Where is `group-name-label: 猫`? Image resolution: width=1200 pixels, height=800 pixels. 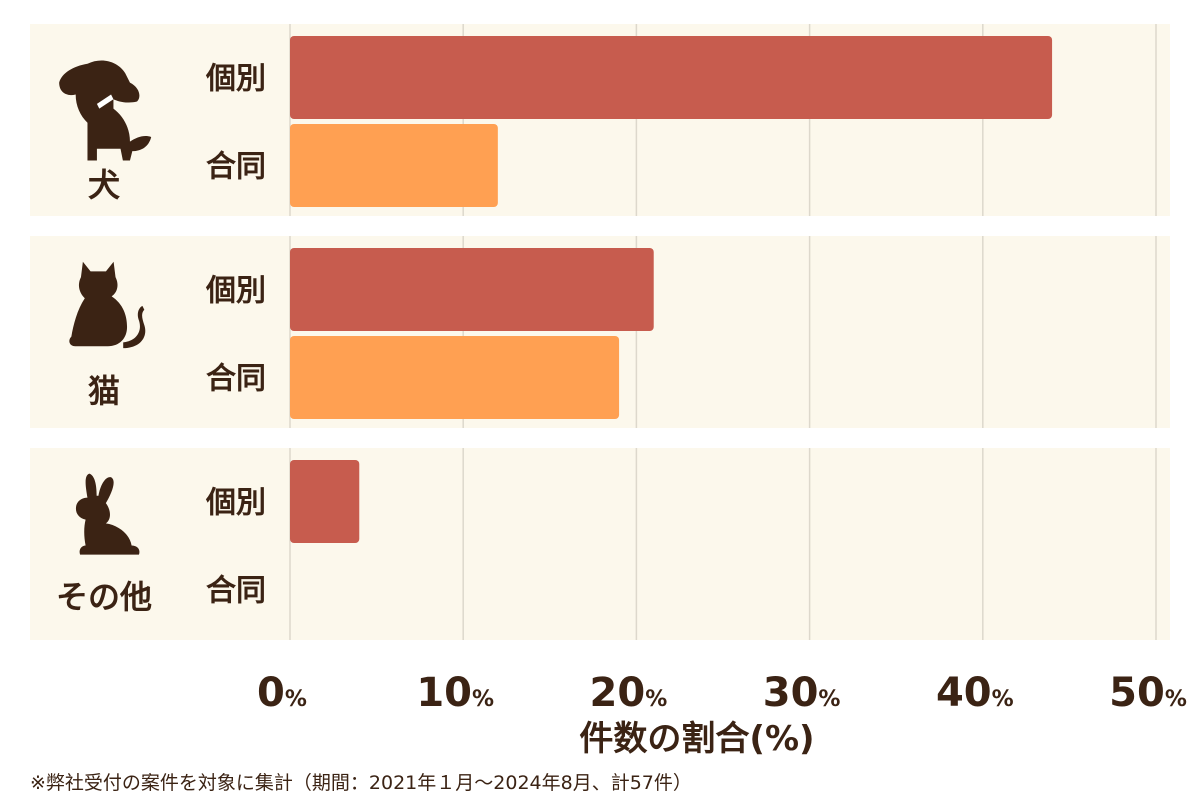 group-name-label: 猫 is located at coordinates (104, 391).